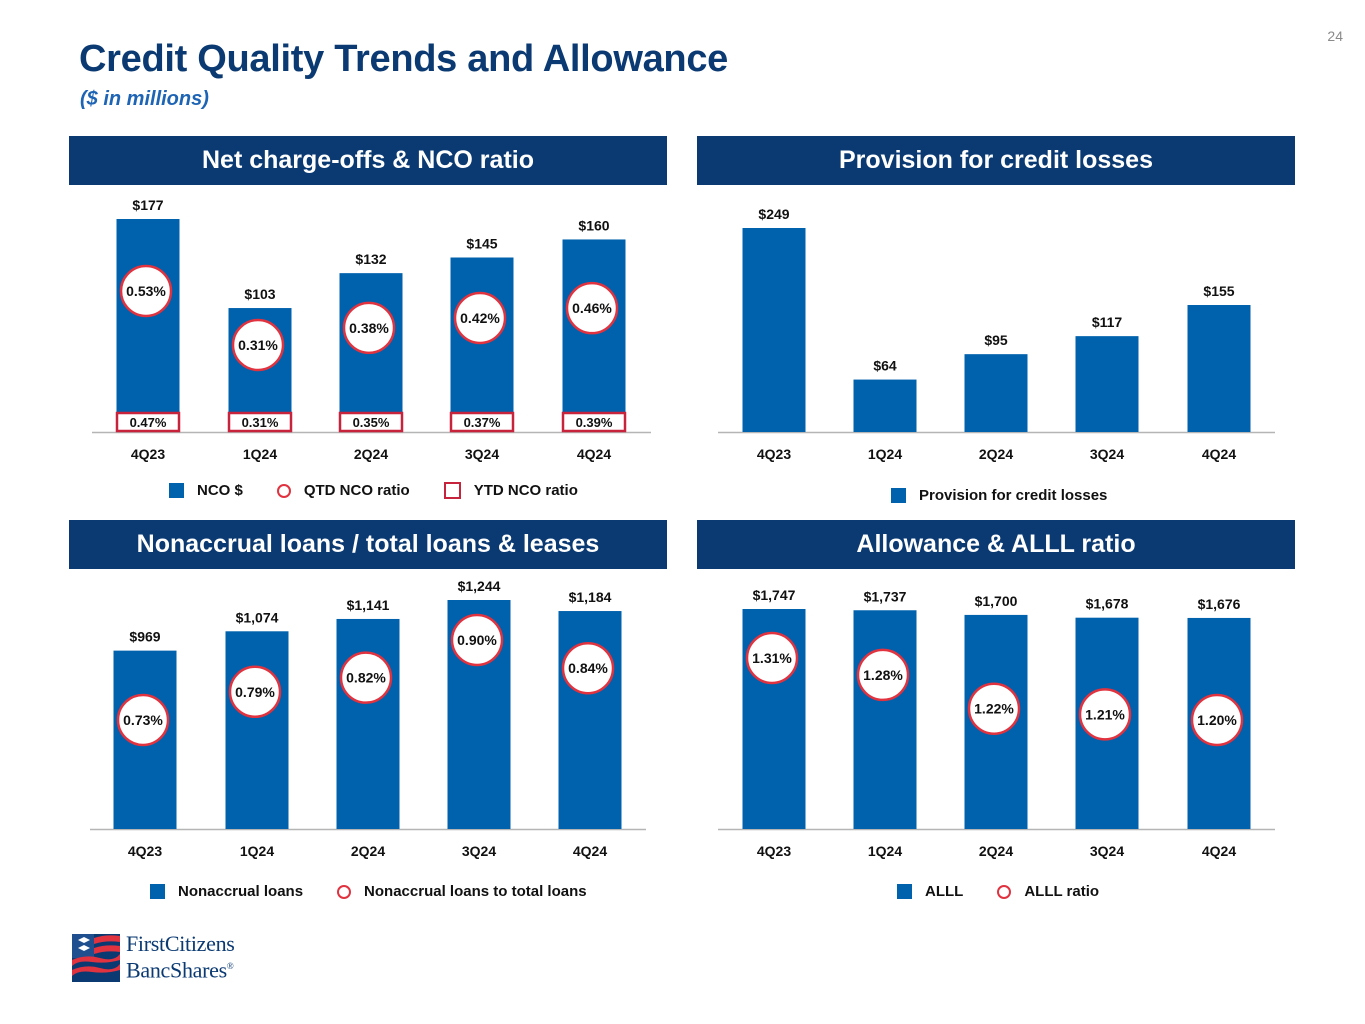  I want to click on nco-bar-value-label: $132, so click(370, 259).